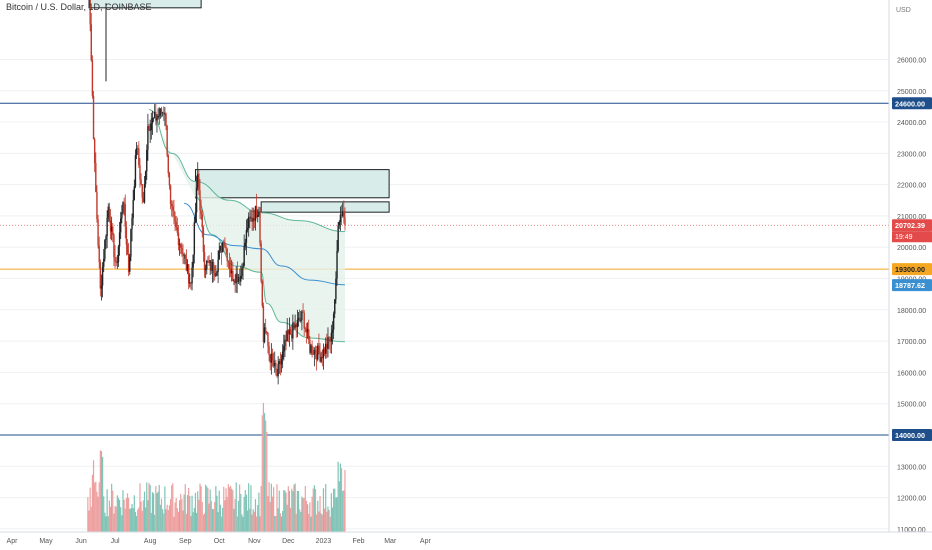 The height and width of the screenshot is (550, 932). Describe the element at coordinates (912, 285) in the screenshot. I see `ma-tag` at that location.